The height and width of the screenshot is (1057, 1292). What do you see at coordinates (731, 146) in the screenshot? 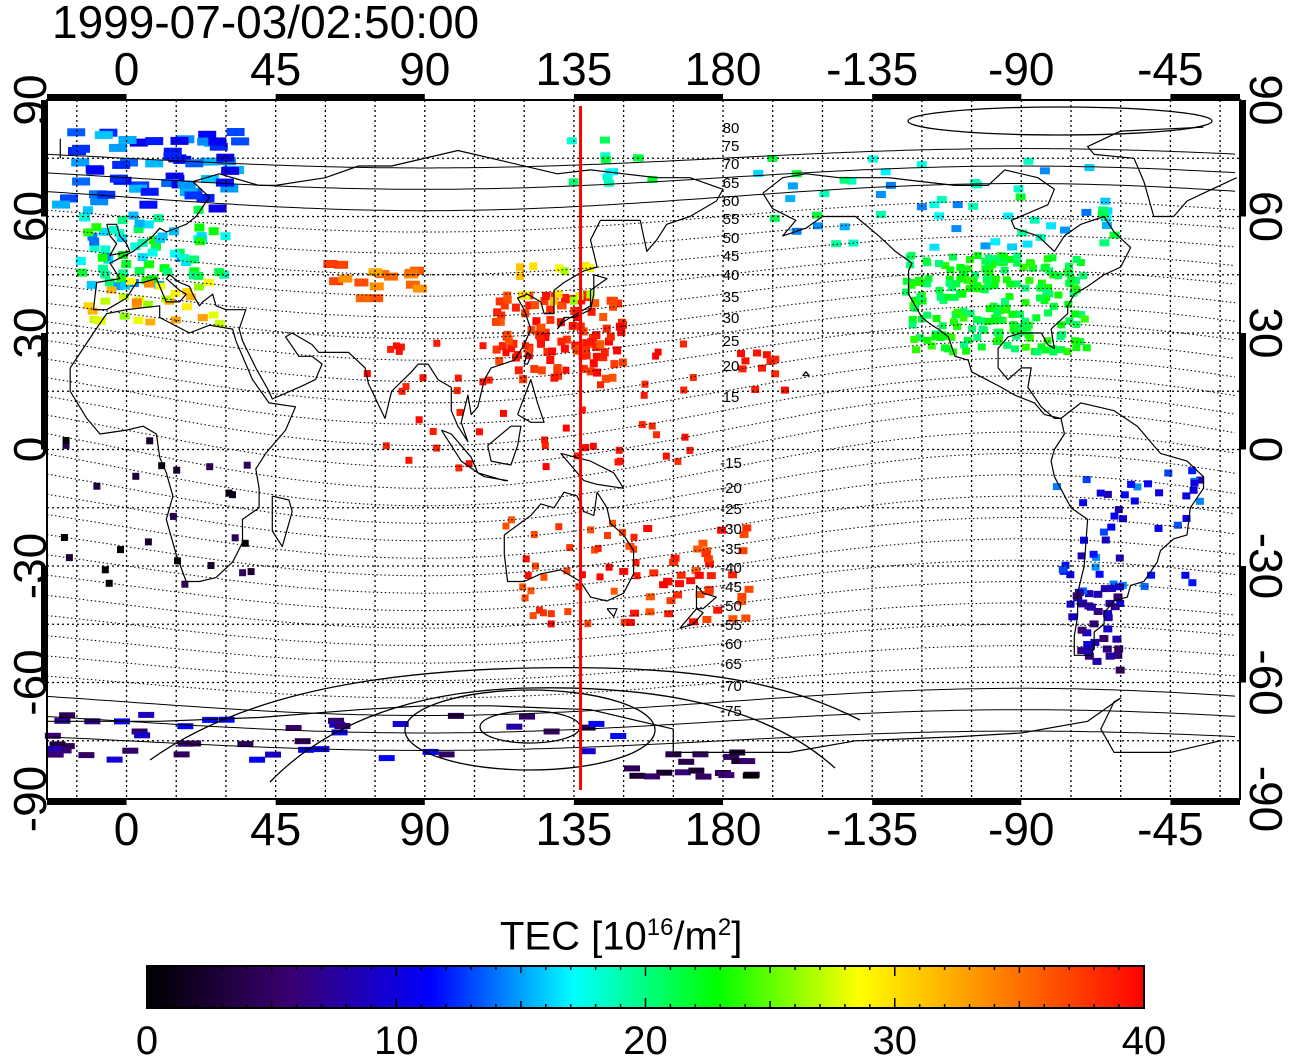
I see `contour-value-label: 75` at bounding box center [731, 146].